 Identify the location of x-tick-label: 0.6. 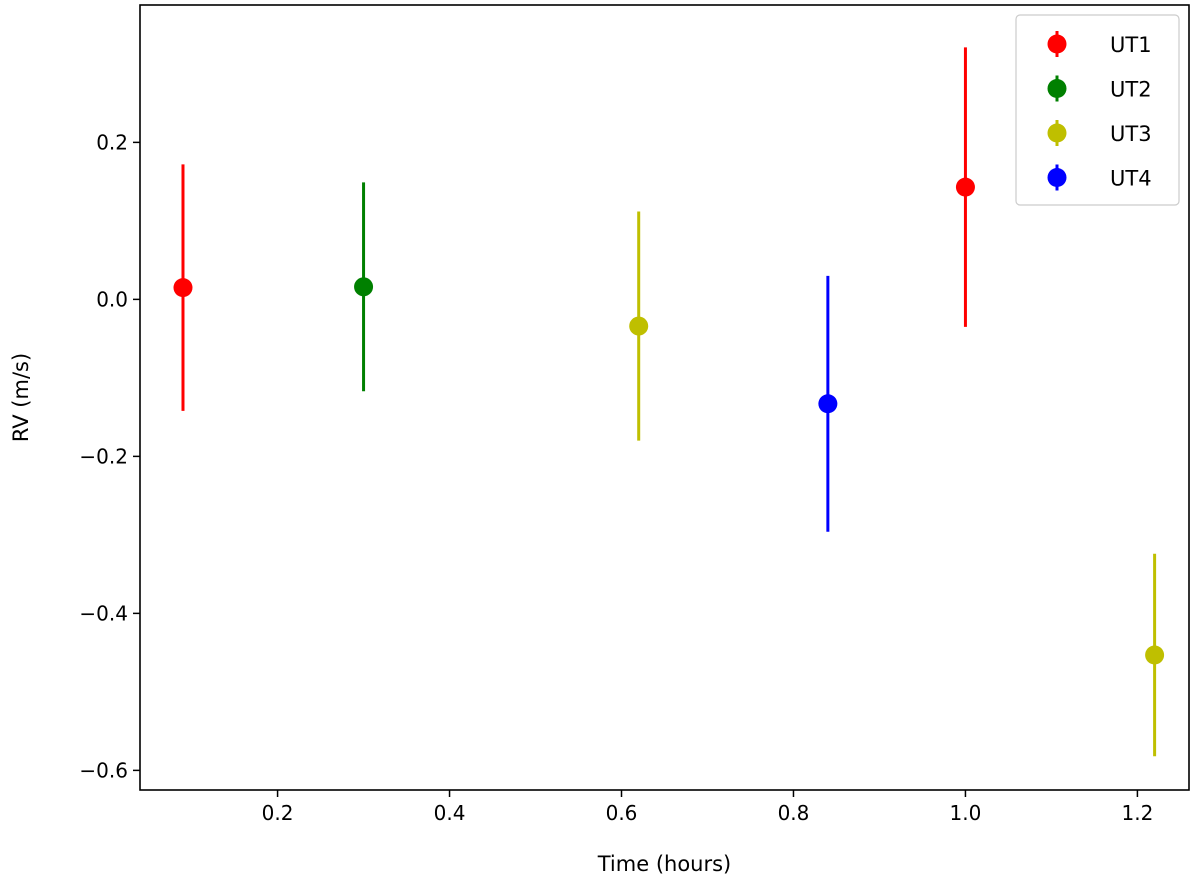
(622, 813).